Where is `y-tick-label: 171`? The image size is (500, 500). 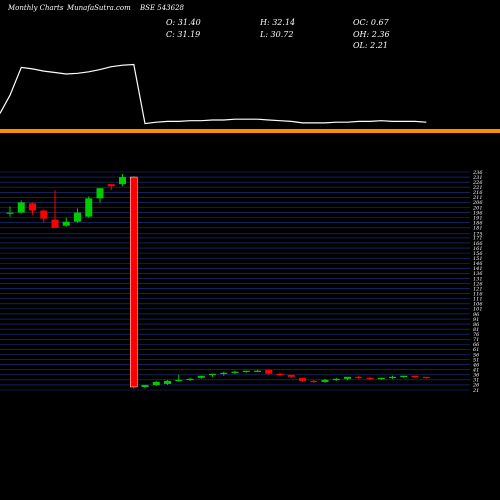 y-tick-label: 171 is located at coordinates (478, 239).